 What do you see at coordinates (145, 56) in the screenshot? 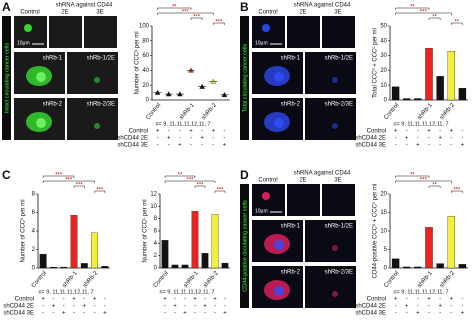
I see `y-tick-label: 60` at bounding box center [145, 56].